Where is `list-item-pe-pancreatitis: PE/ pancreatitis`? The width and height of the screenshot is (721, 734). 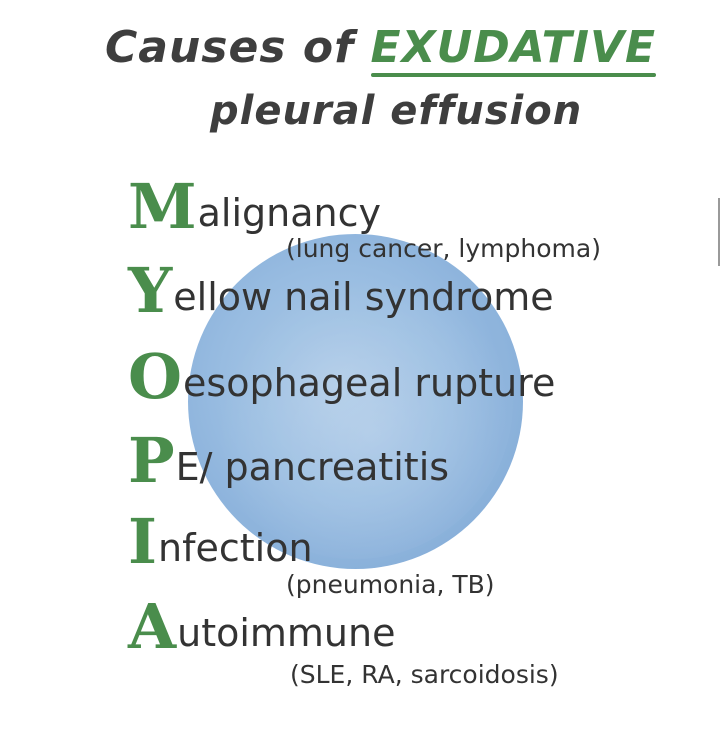
list-item-pe-pancreatitis: PE/ pancreatitis is located at coordinates (288, 460).